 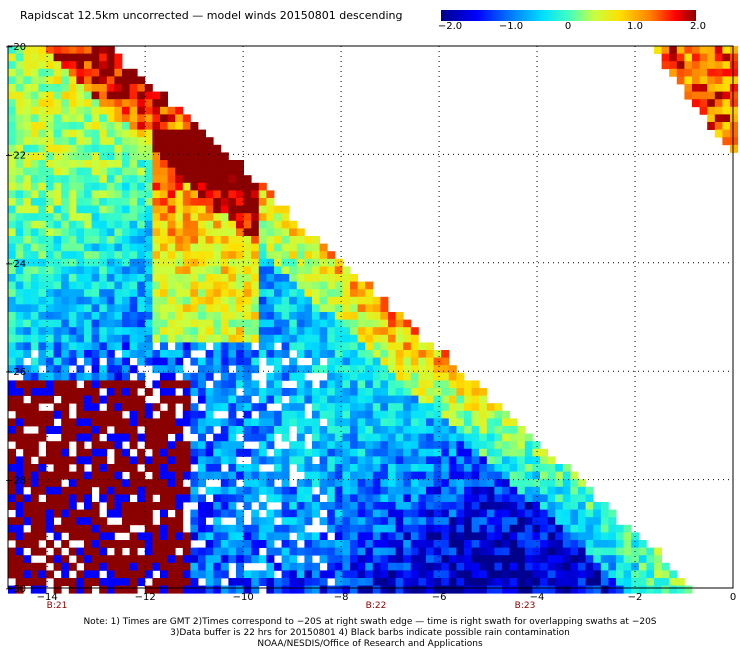 I want to click on time-label: B:23, so click(x=525, y=606).